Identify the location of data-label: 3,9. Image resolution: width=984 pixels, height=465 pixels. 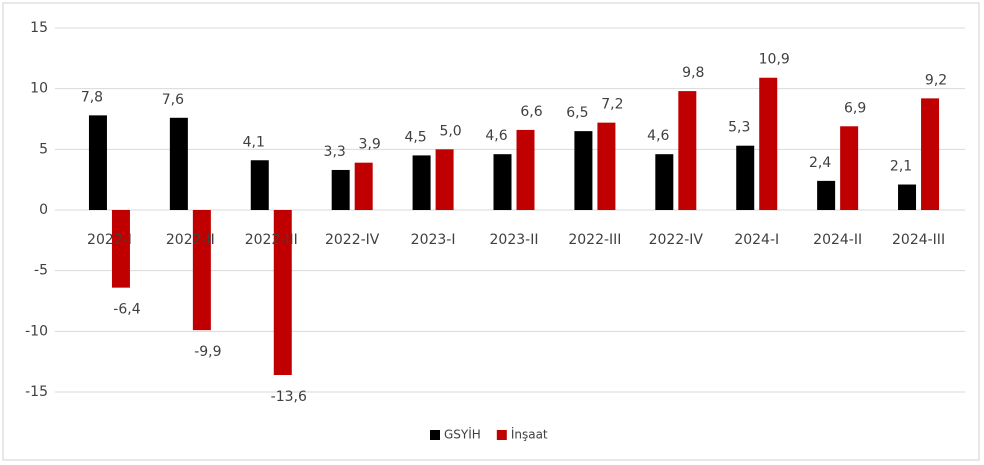
(370, 145).